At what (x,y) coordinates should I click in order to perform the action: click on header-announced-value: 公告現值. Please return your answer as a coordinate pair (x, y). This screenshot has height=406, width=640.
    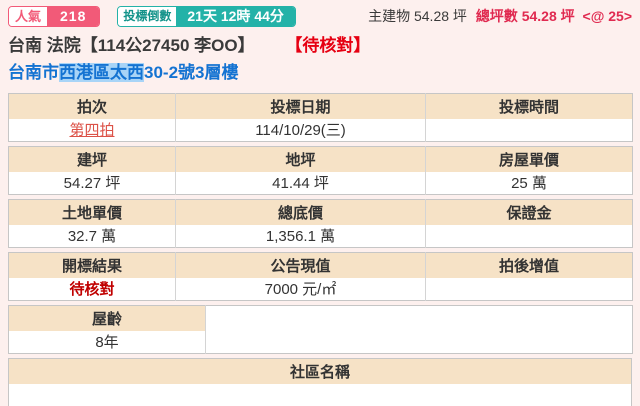
    Looking at the image, I should click on (300, 265).